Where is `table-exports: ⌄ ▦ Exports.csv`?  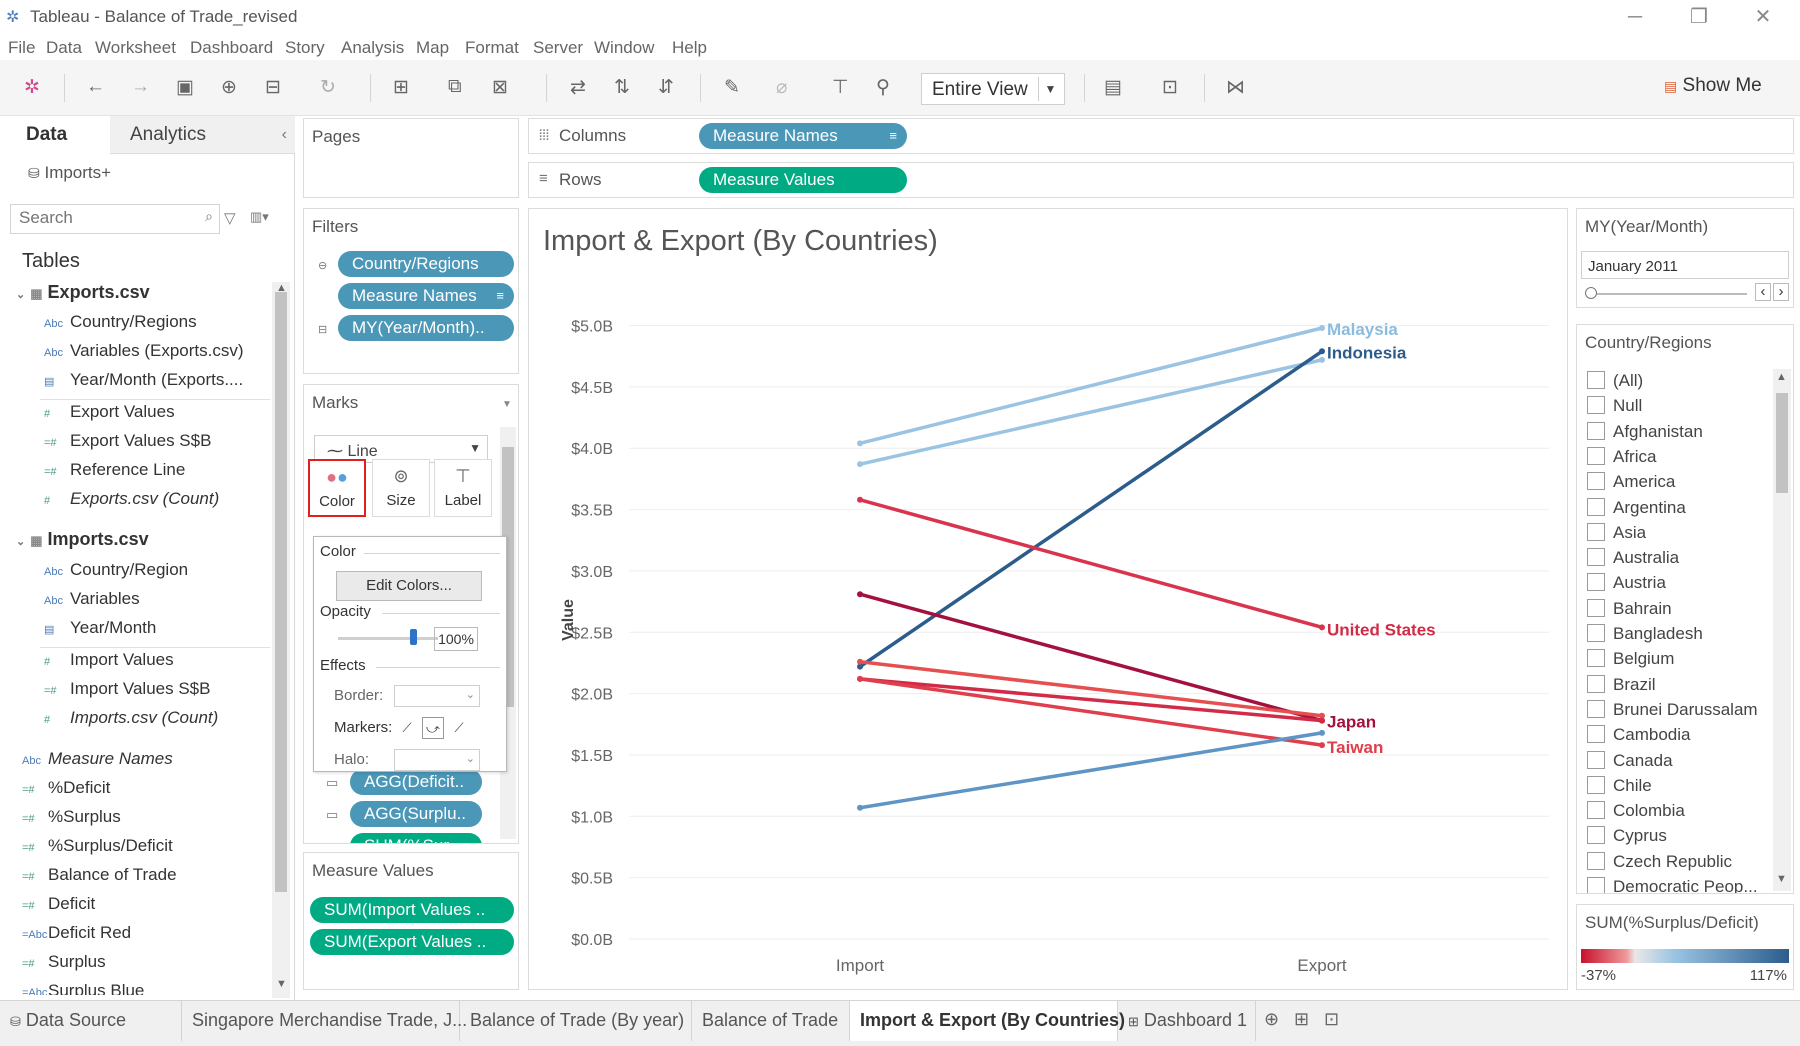
table-exports: ⌄ ▦ Exports.csv is located at coordinates (83, 292).